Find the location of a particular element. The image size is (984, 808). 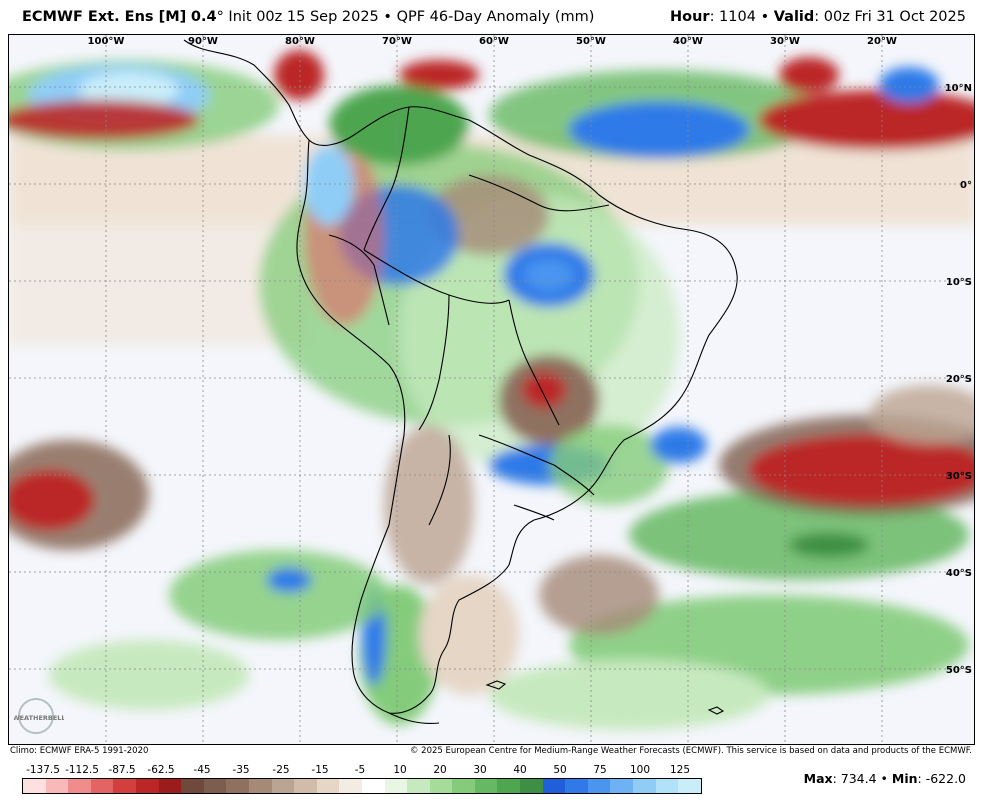

valid-info: Hour: 1104 • Valid: 00z Fri 31 Oct 2025 is located at coordinates (818, 17).